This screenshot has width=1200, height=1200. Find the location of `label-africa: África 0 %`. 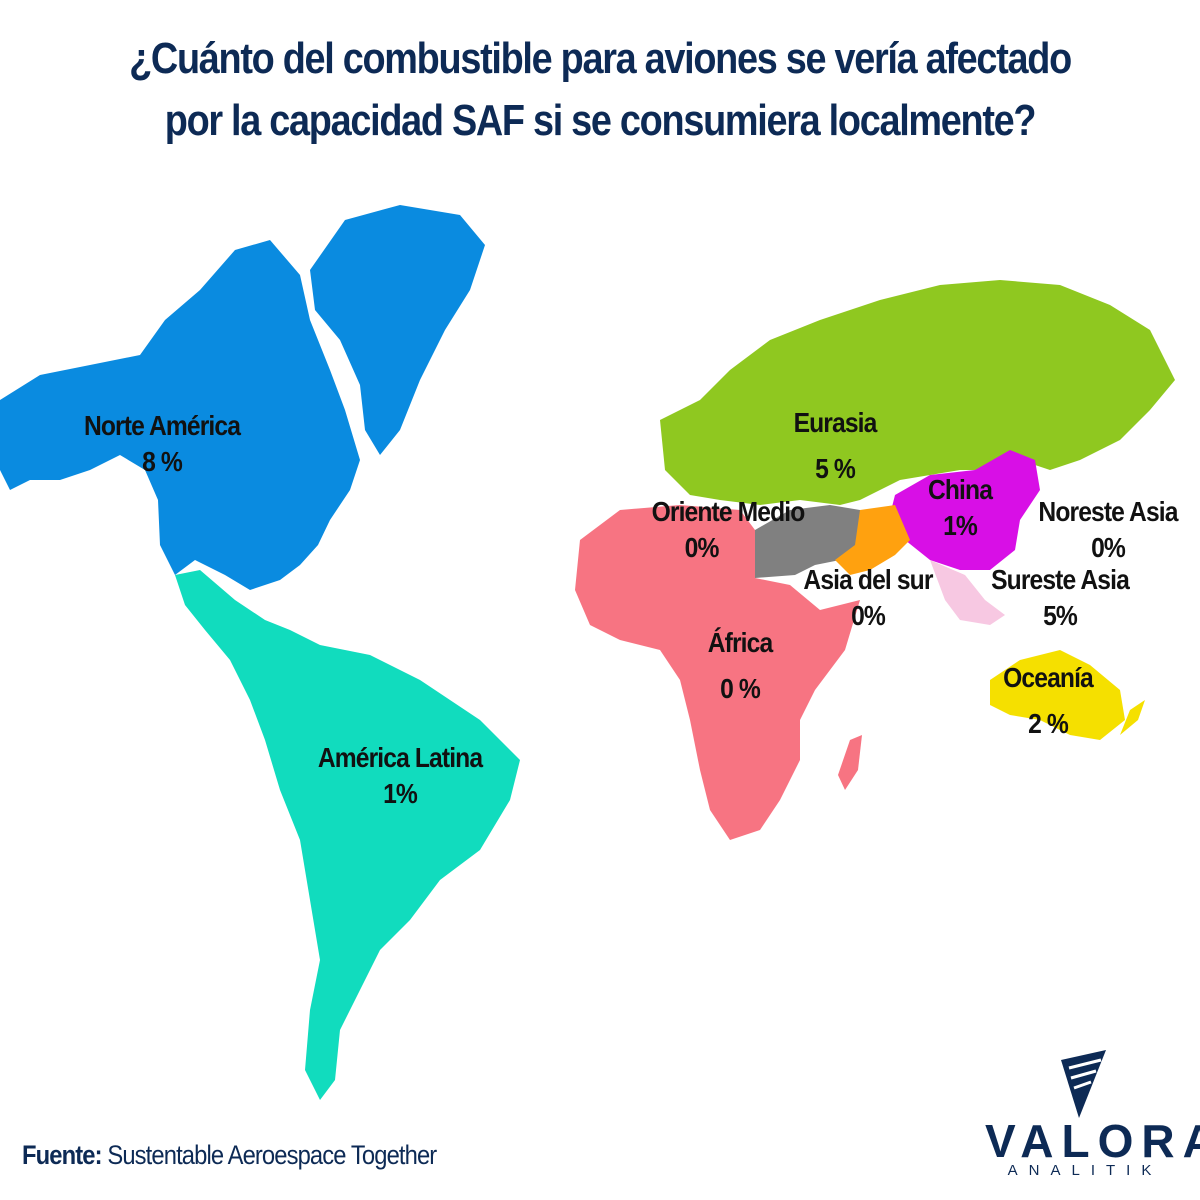

label-africa: África 0 % is located at coordinates (740, 666).